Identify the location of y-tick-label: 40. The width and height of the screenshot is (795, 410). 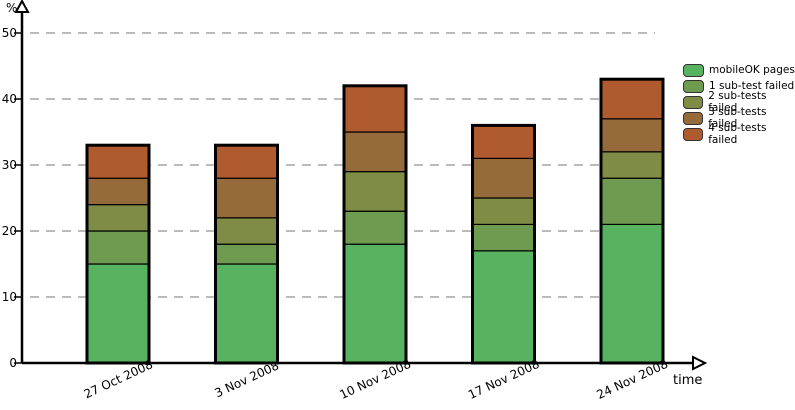
(9, 99).